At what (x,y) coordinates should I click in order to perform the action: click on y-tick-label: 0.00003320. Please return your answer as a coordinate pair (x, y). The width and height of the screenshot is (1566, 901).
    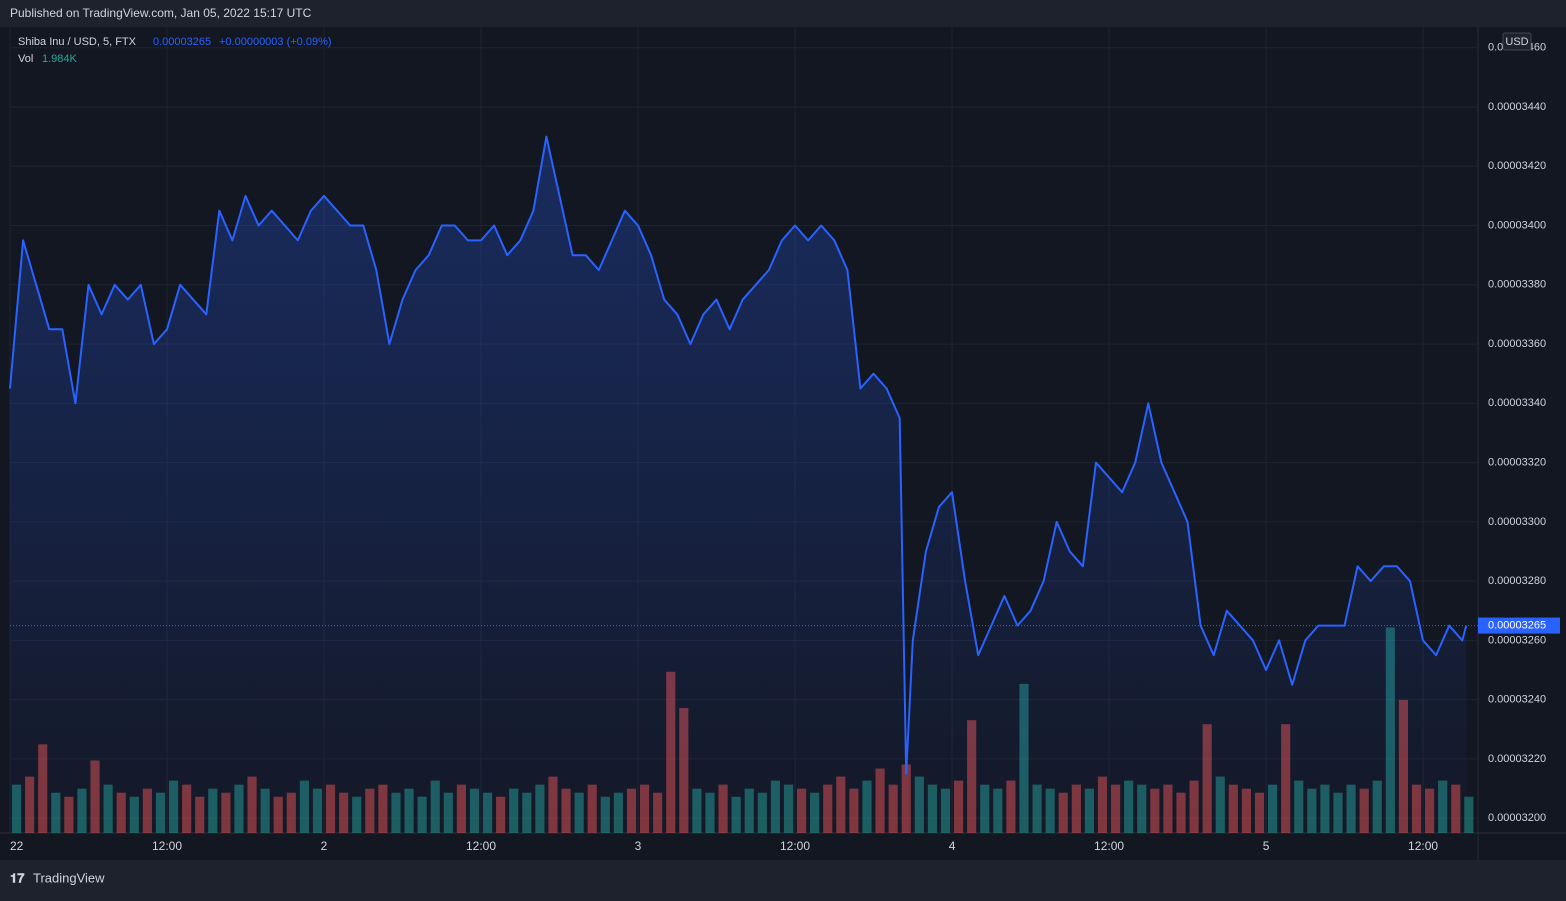
    Looking at the image, I should click on (1517, 463).